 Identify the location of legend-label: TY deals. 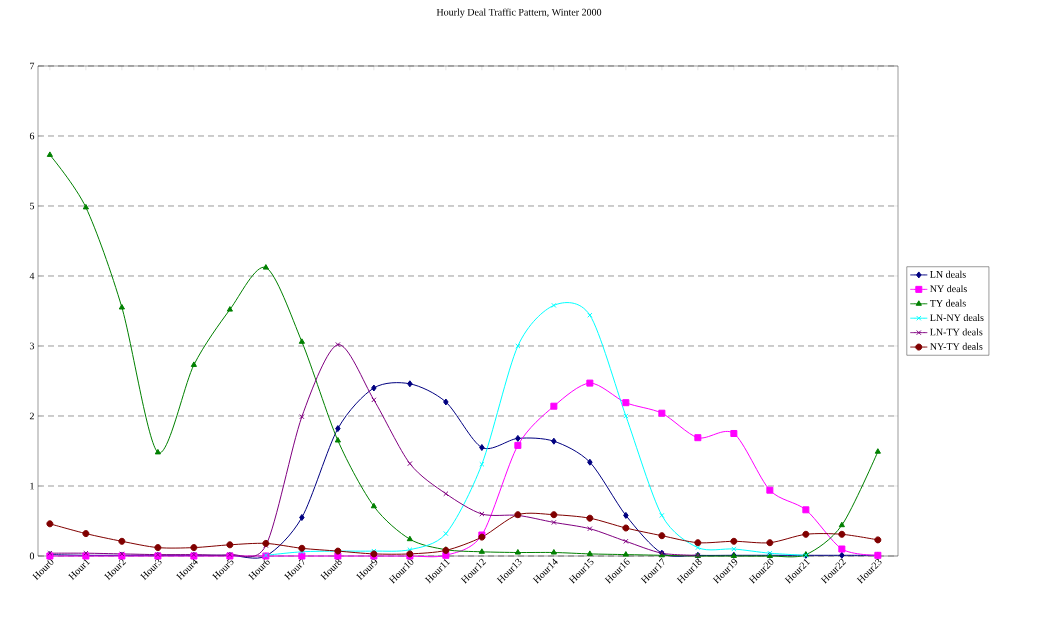
(947, 303).